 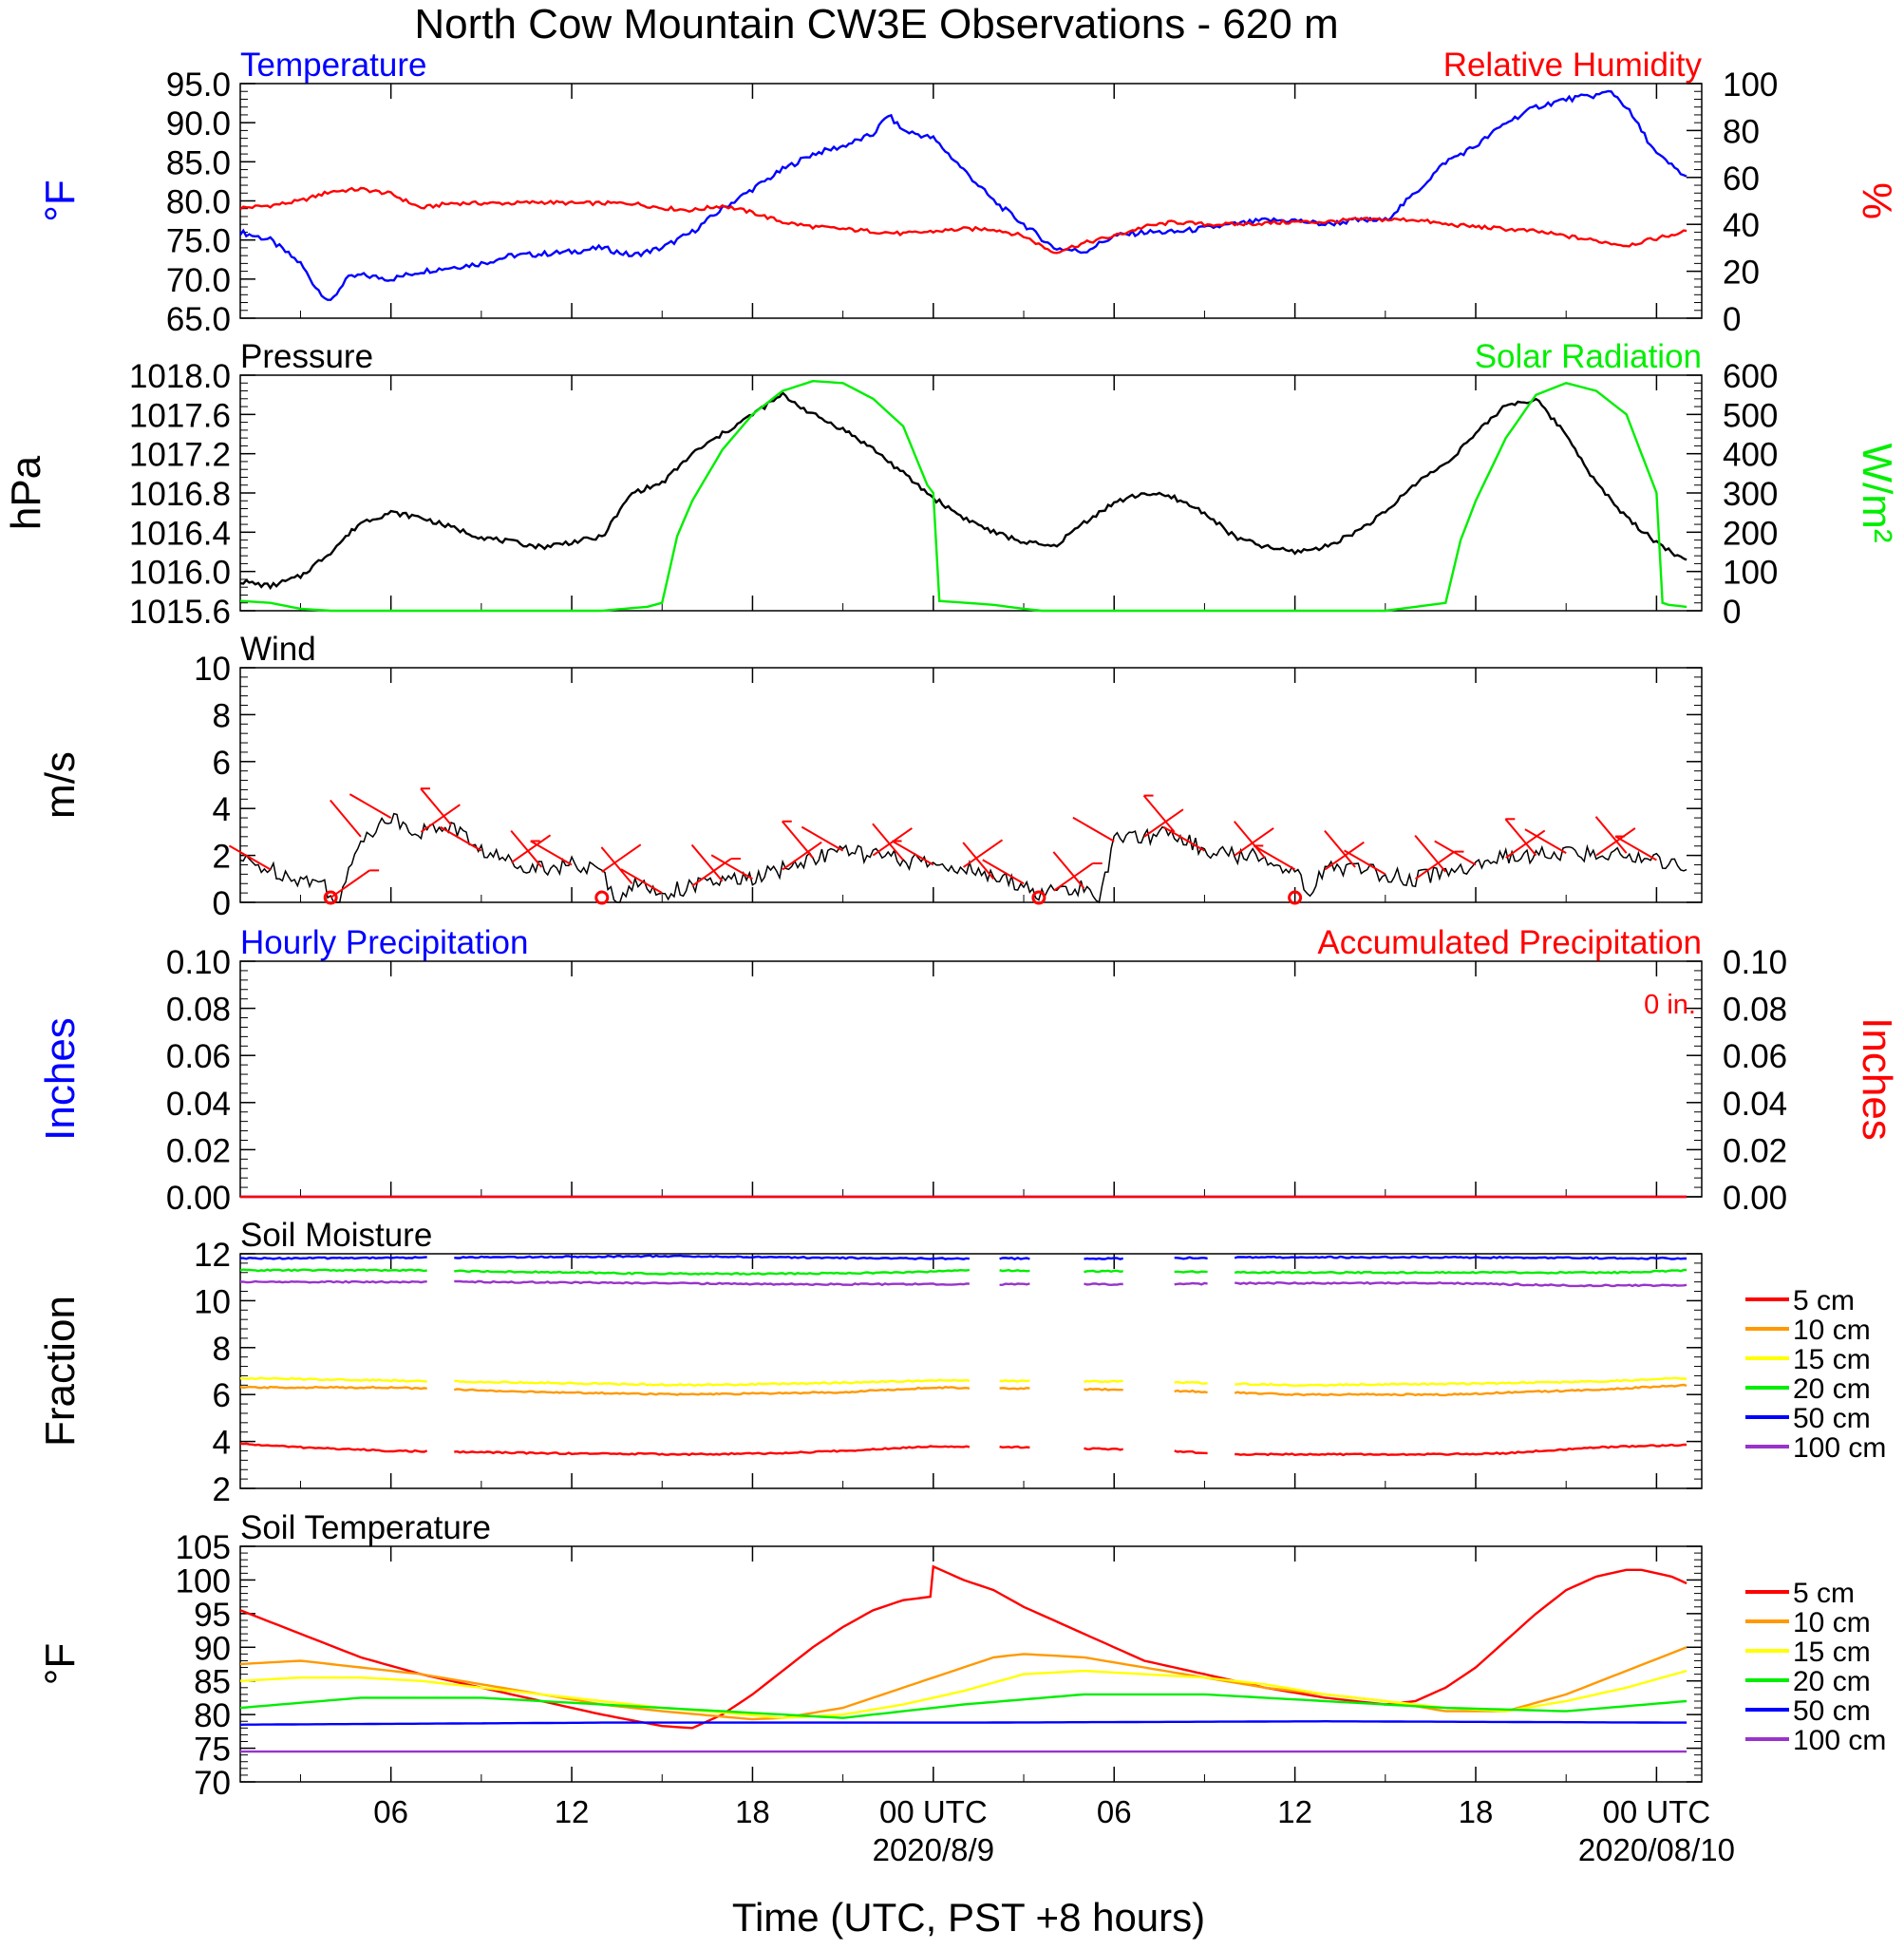 I want to click on legend-label: 20 cm, so click(x=1832, y=1681).